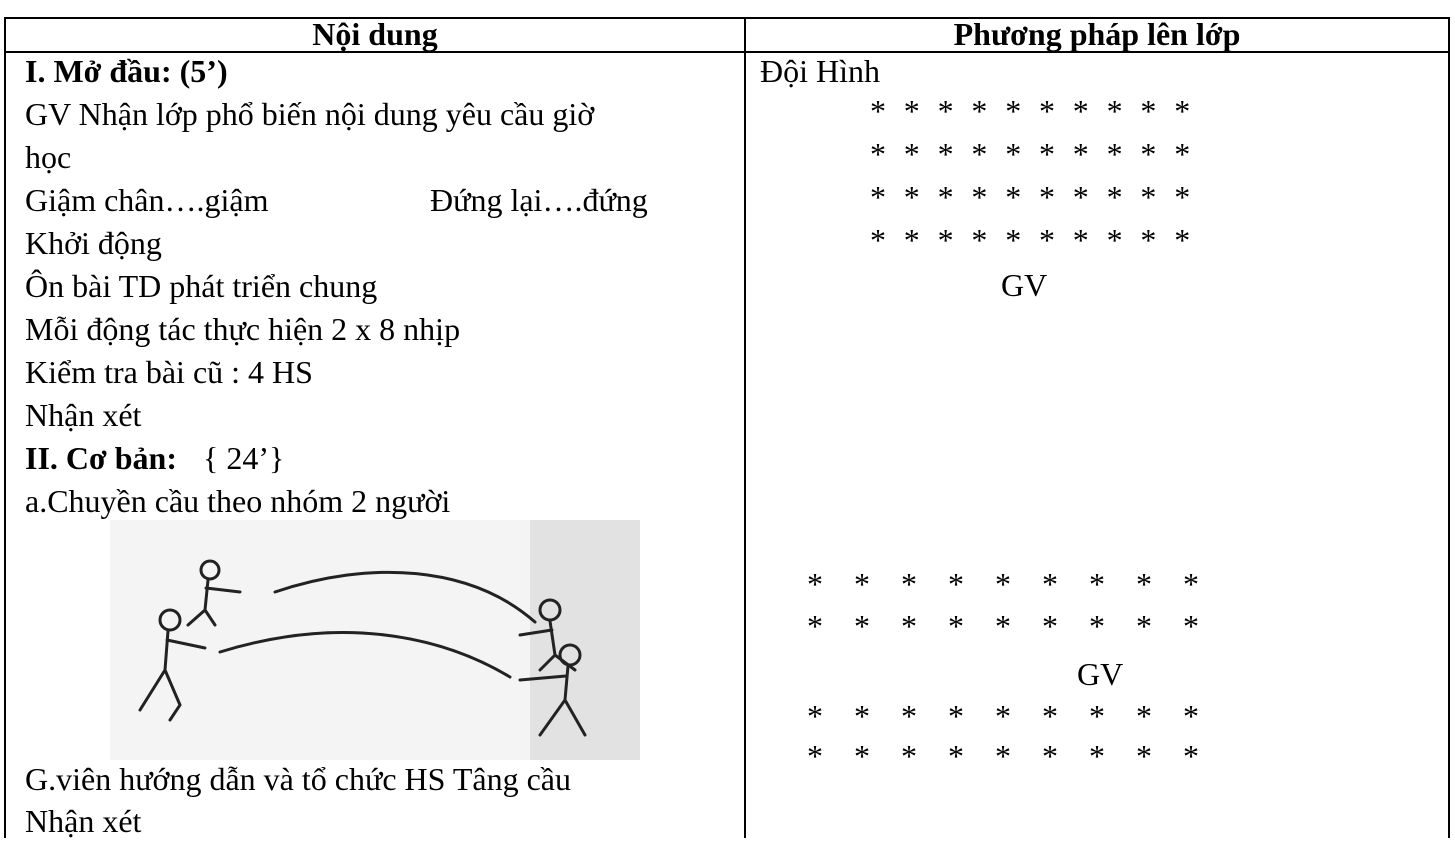  Describe the element at coordinates (147, 200) in the screenshot. I see `content-line: Giậm chân….giậm` at that location.